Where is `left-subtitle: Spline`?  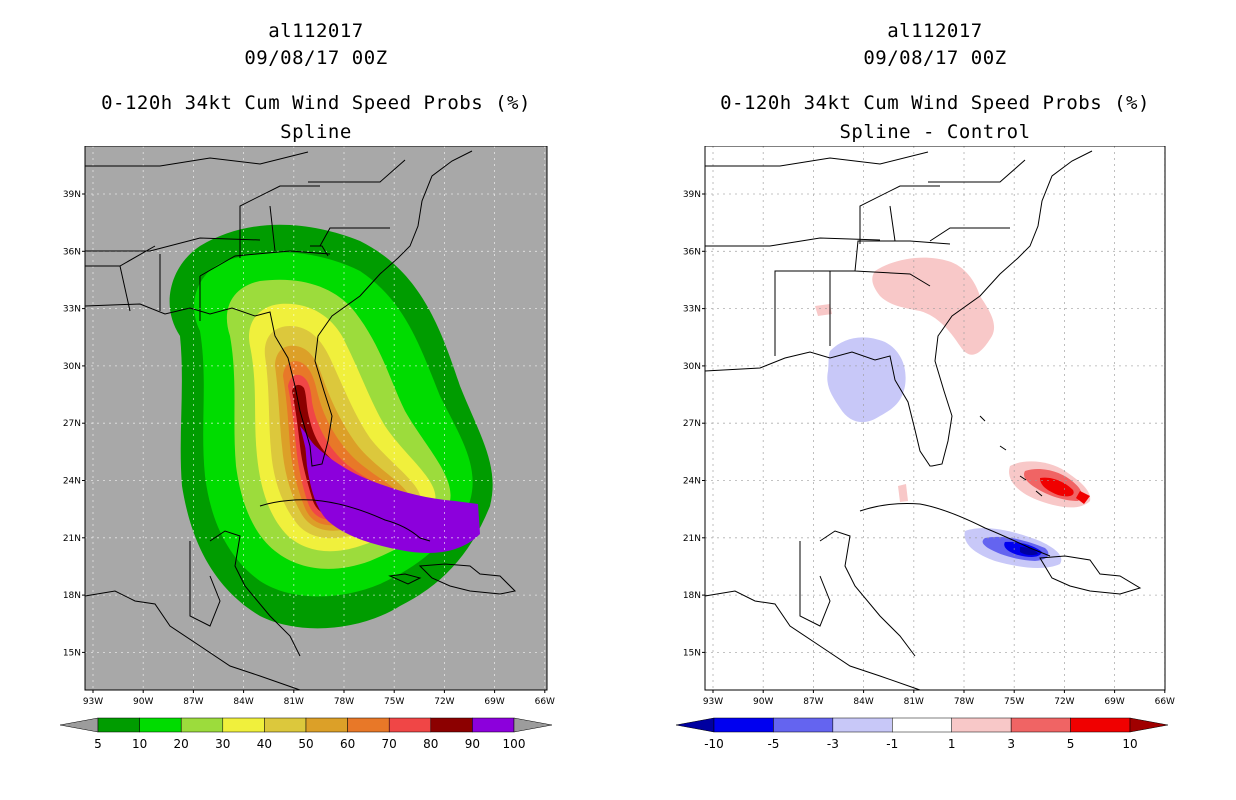 left-subtitle: Spline is located at coordinates (316, 132).